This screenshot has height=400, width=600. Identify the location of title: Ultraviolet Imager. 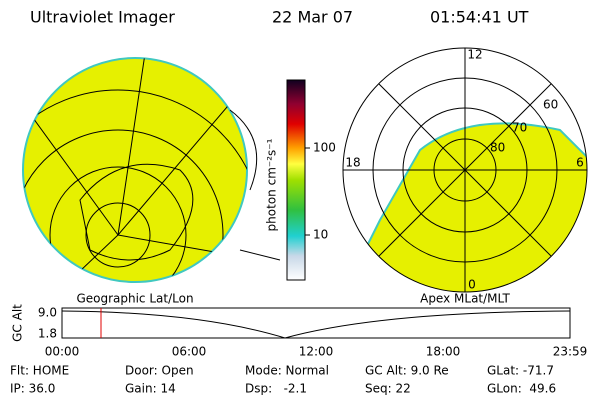
(102, 17).